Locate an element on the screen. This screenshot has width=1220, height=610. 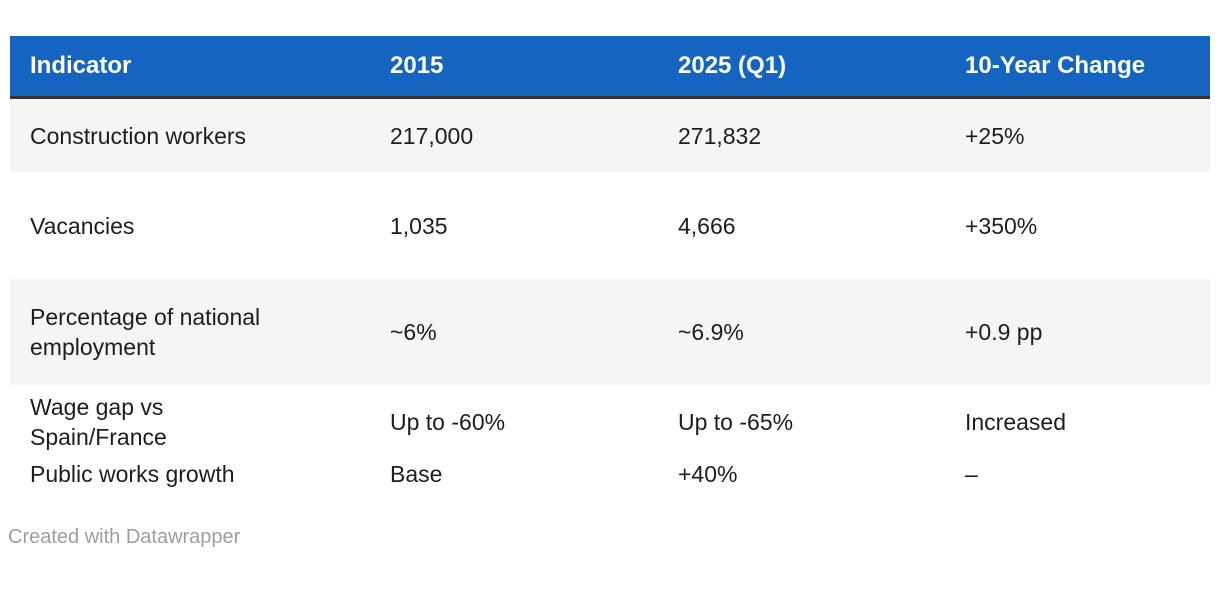
cell-2015: Up to -60% is located at coordinates (448, 422).